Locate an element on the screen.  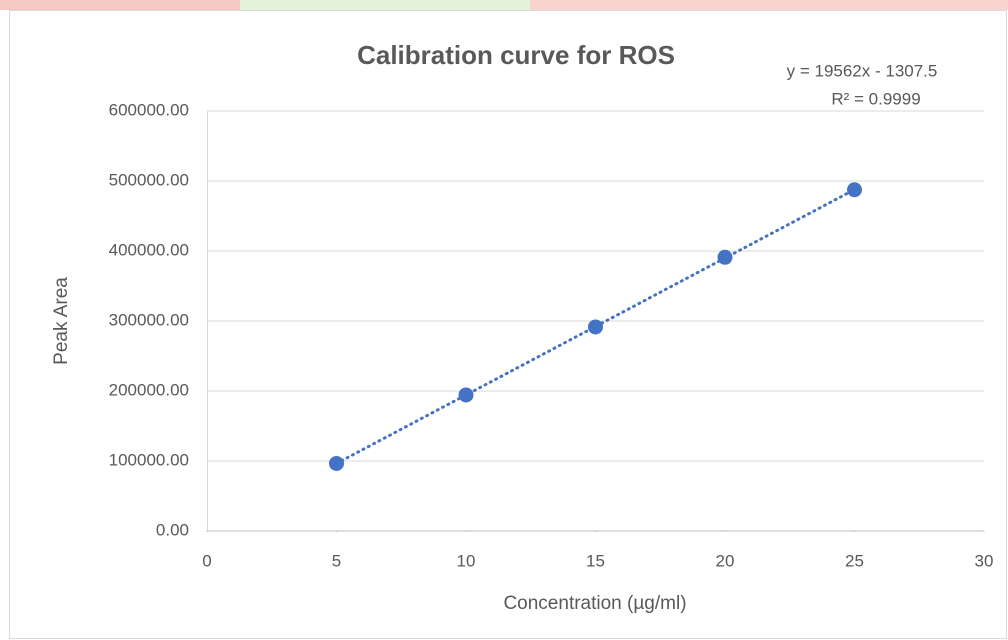
y-tick-label: 600000.00 is located at coordinates (149, 109).